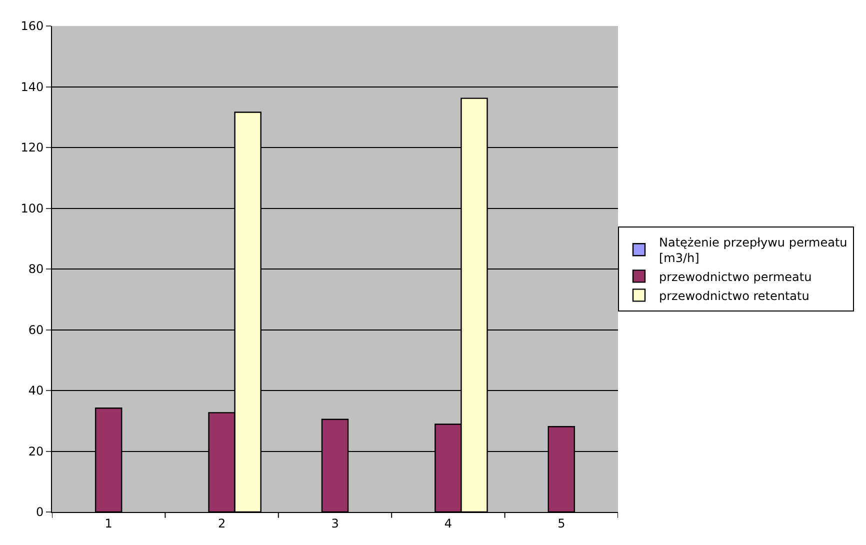 The image size is (866, 545). I want to click on x-tick-label: 3, so click(335, 523).